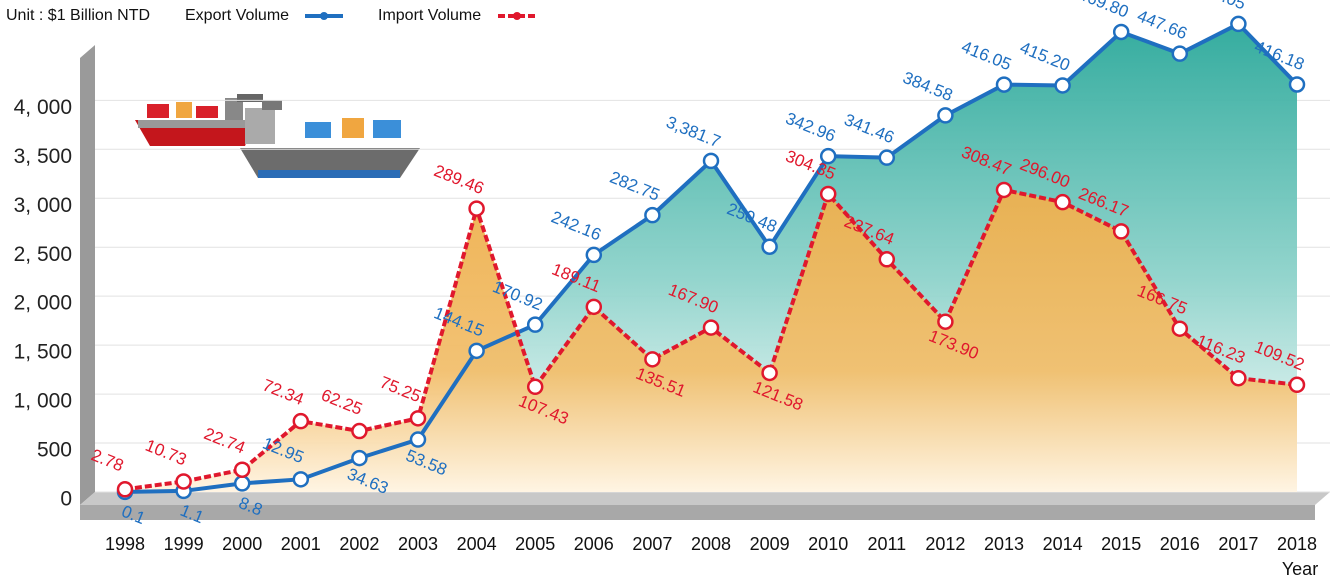  I want to click on subtitle: Unit : $1 Billion NTD, so click(78, 15).